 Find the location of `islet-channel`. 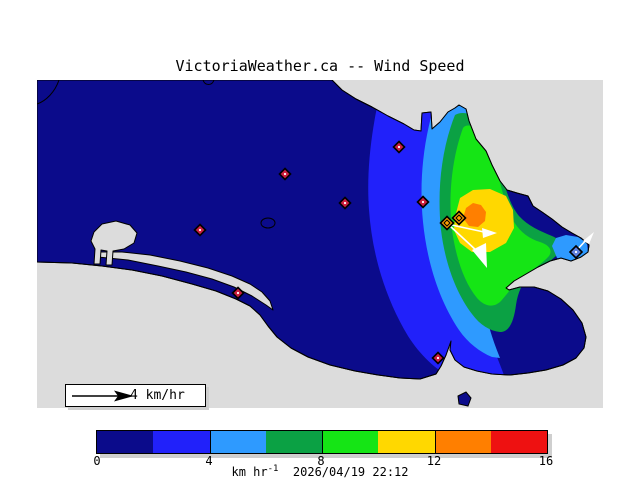

islet-channel is located at coordinates (464, 399).